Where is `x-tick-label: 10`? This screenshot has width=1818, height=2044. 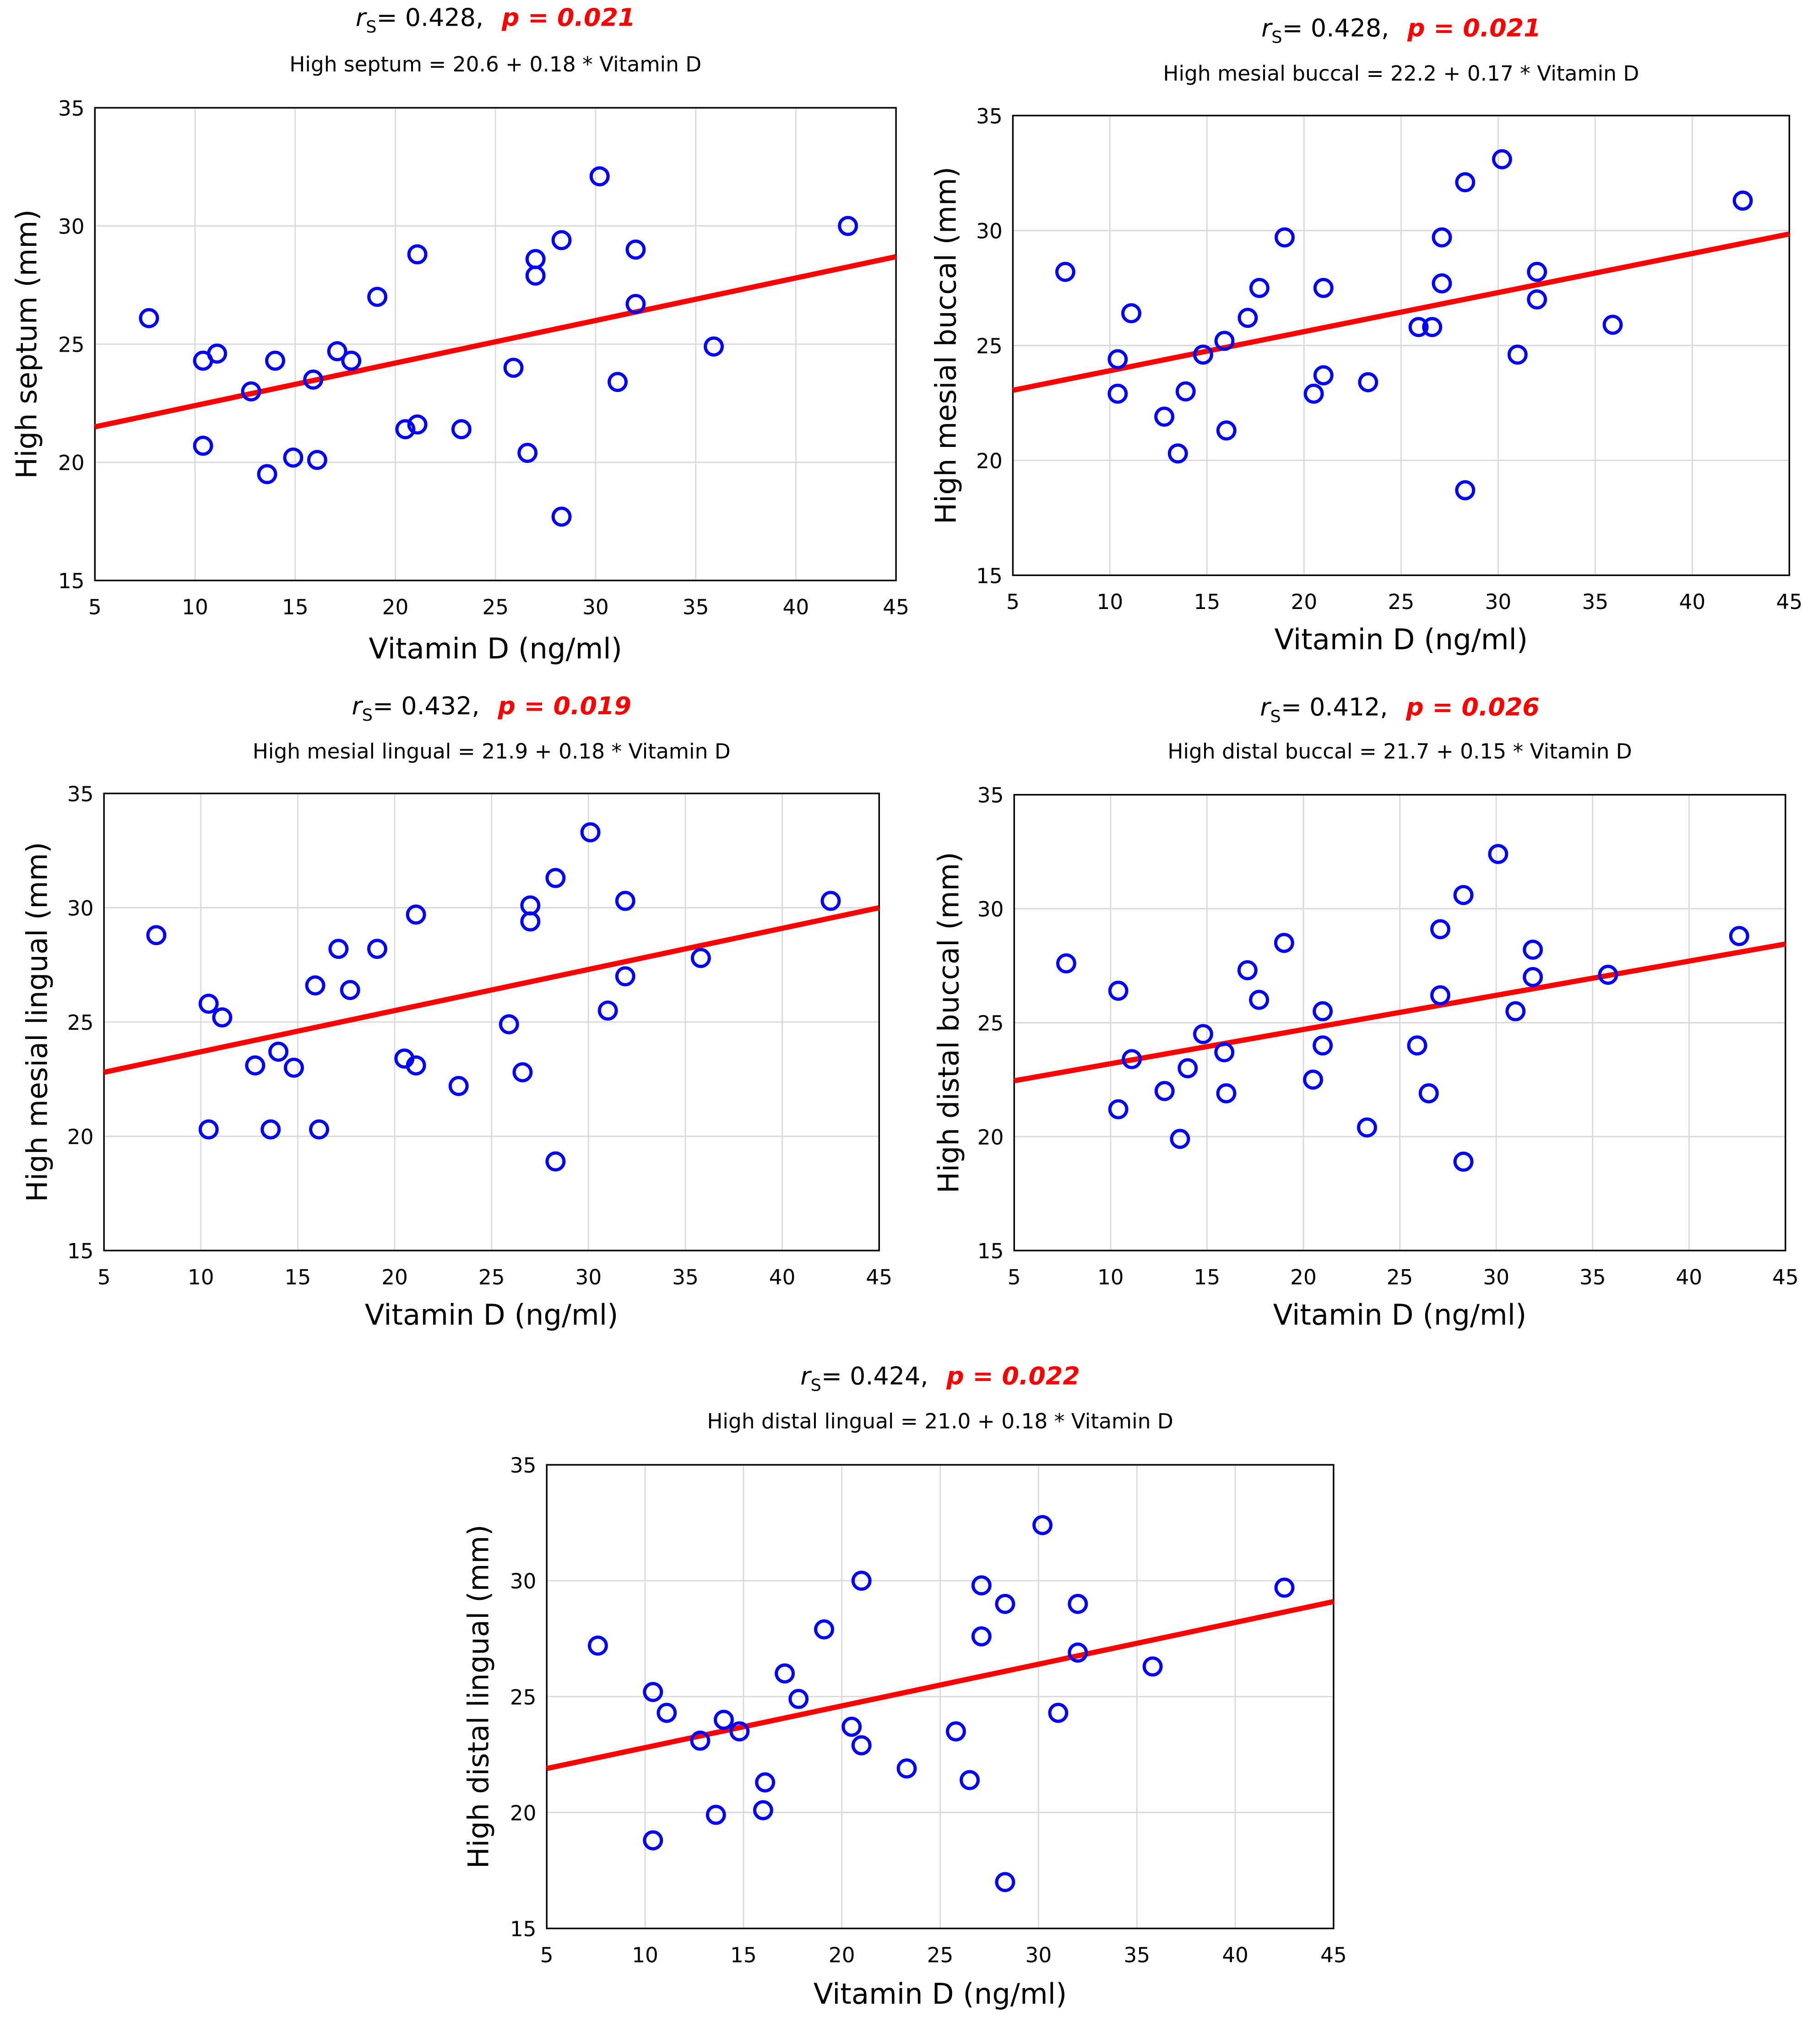 x-tick-label: 10 is located at coordinates (645, 1955).